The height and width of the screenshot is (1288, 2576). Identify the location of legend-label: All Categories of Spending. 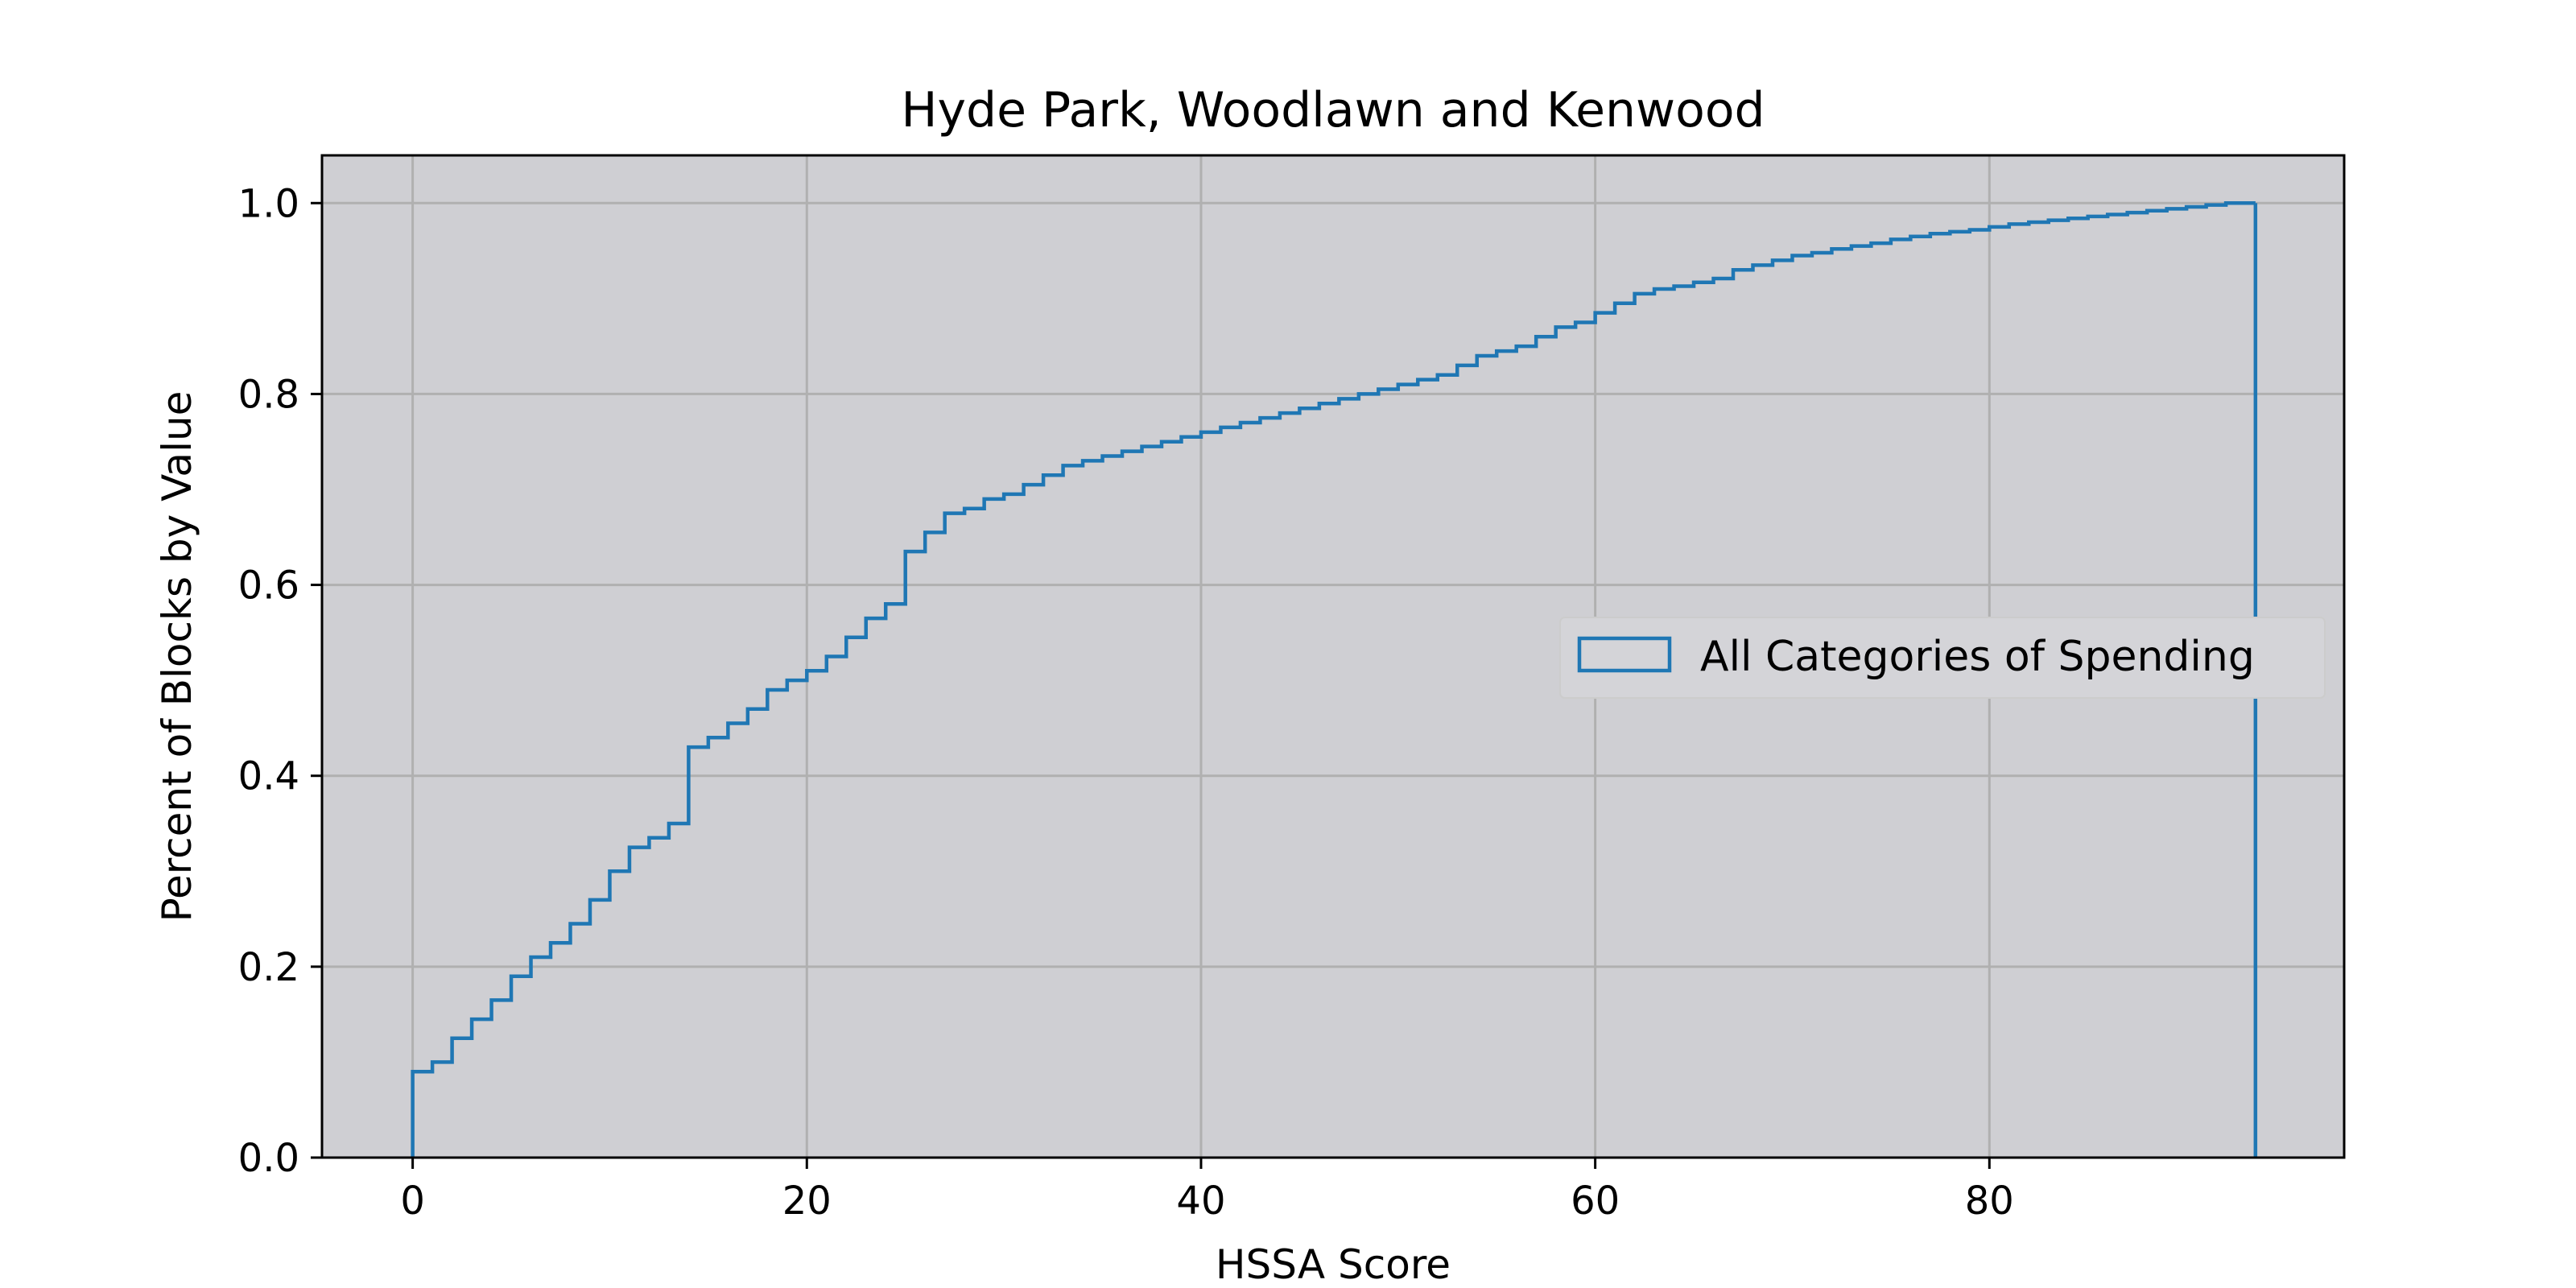
(1977, 657).